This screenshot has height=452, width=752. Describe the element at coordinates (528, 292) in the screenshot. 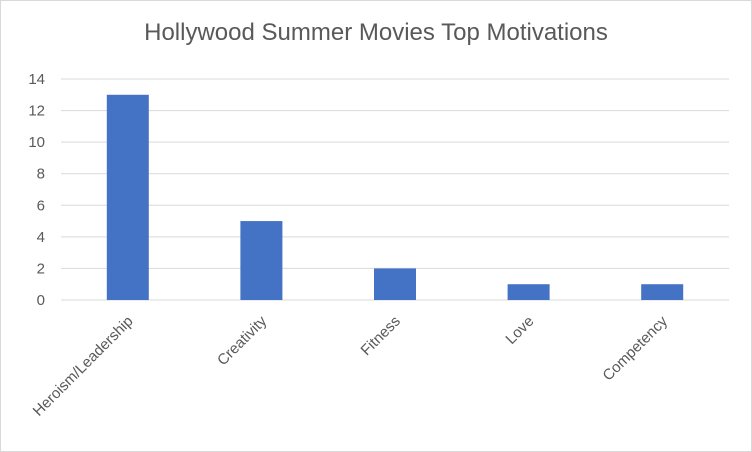

I see `bar-love` at that location.